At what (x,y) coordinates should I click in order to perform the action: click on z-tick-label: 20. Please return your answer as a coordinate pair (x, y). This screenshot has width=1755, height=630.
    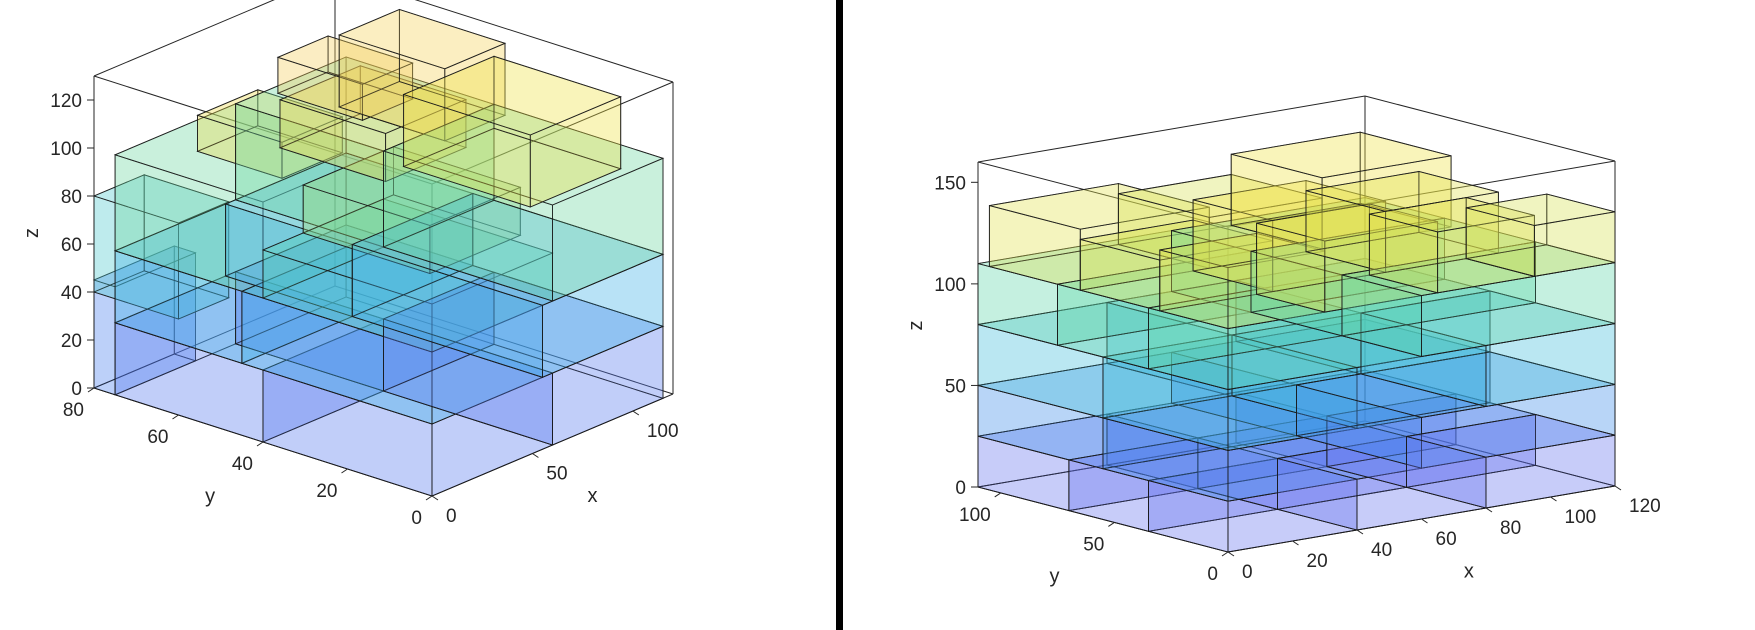
    Looking at the image, I should click on (71, 341).